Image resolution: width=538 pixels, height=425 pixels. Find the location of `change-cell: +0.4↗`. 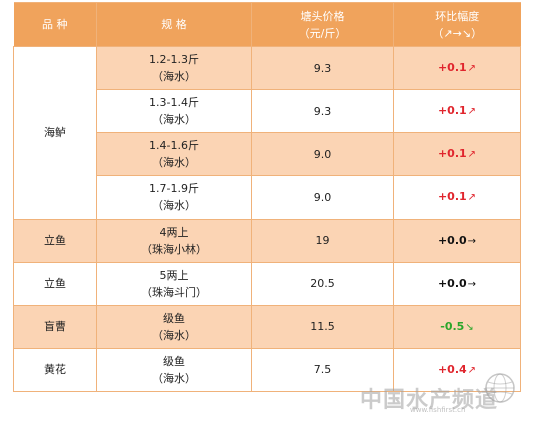

change-cell: +0.4↗ is located at coordinates (457, 370).